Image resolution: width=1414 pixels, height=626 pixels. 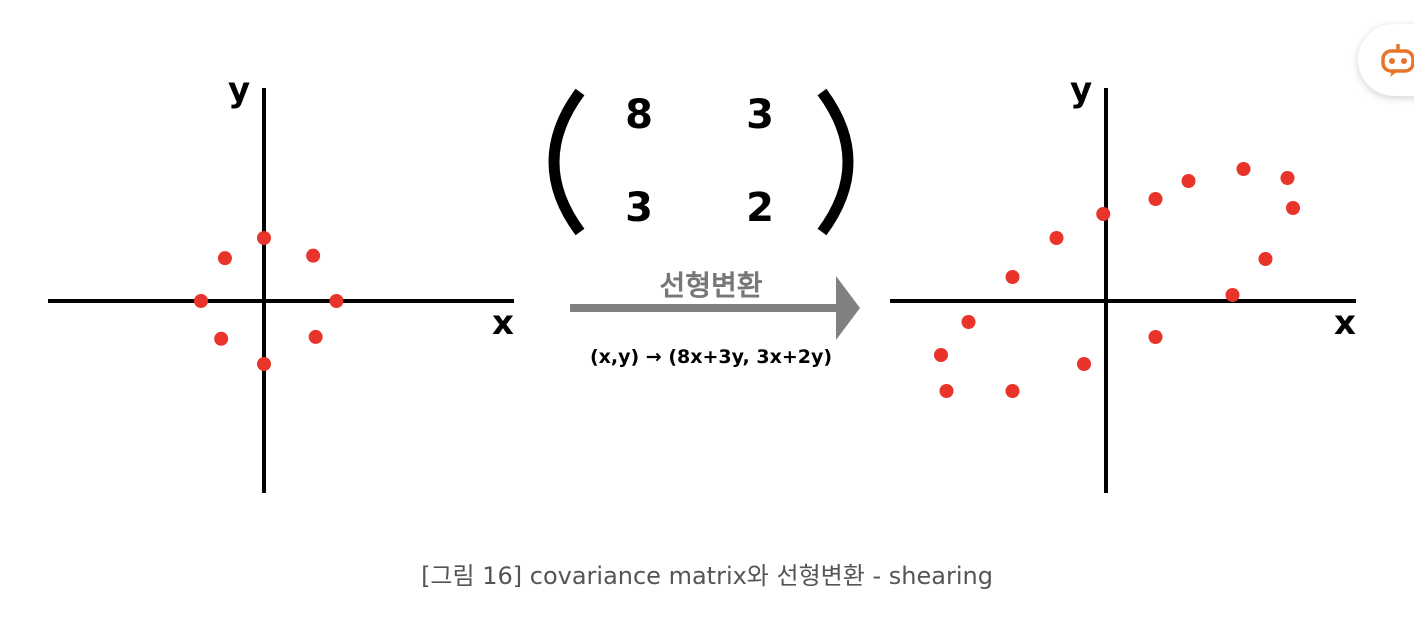 I want to click on matrix: 8 3 3 2, so click(x=701, y=162).